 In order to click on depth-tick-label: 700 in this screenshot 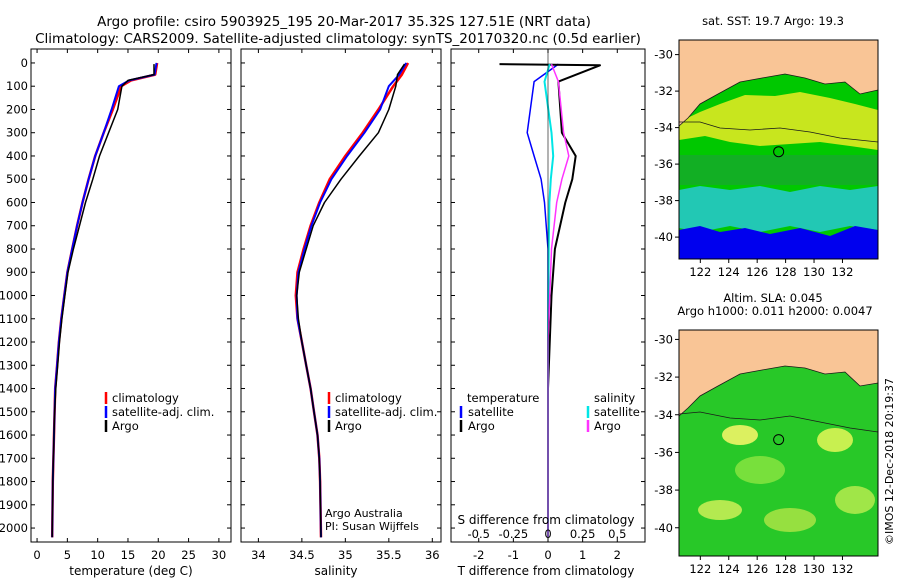, I will do `click(17, 226)`.